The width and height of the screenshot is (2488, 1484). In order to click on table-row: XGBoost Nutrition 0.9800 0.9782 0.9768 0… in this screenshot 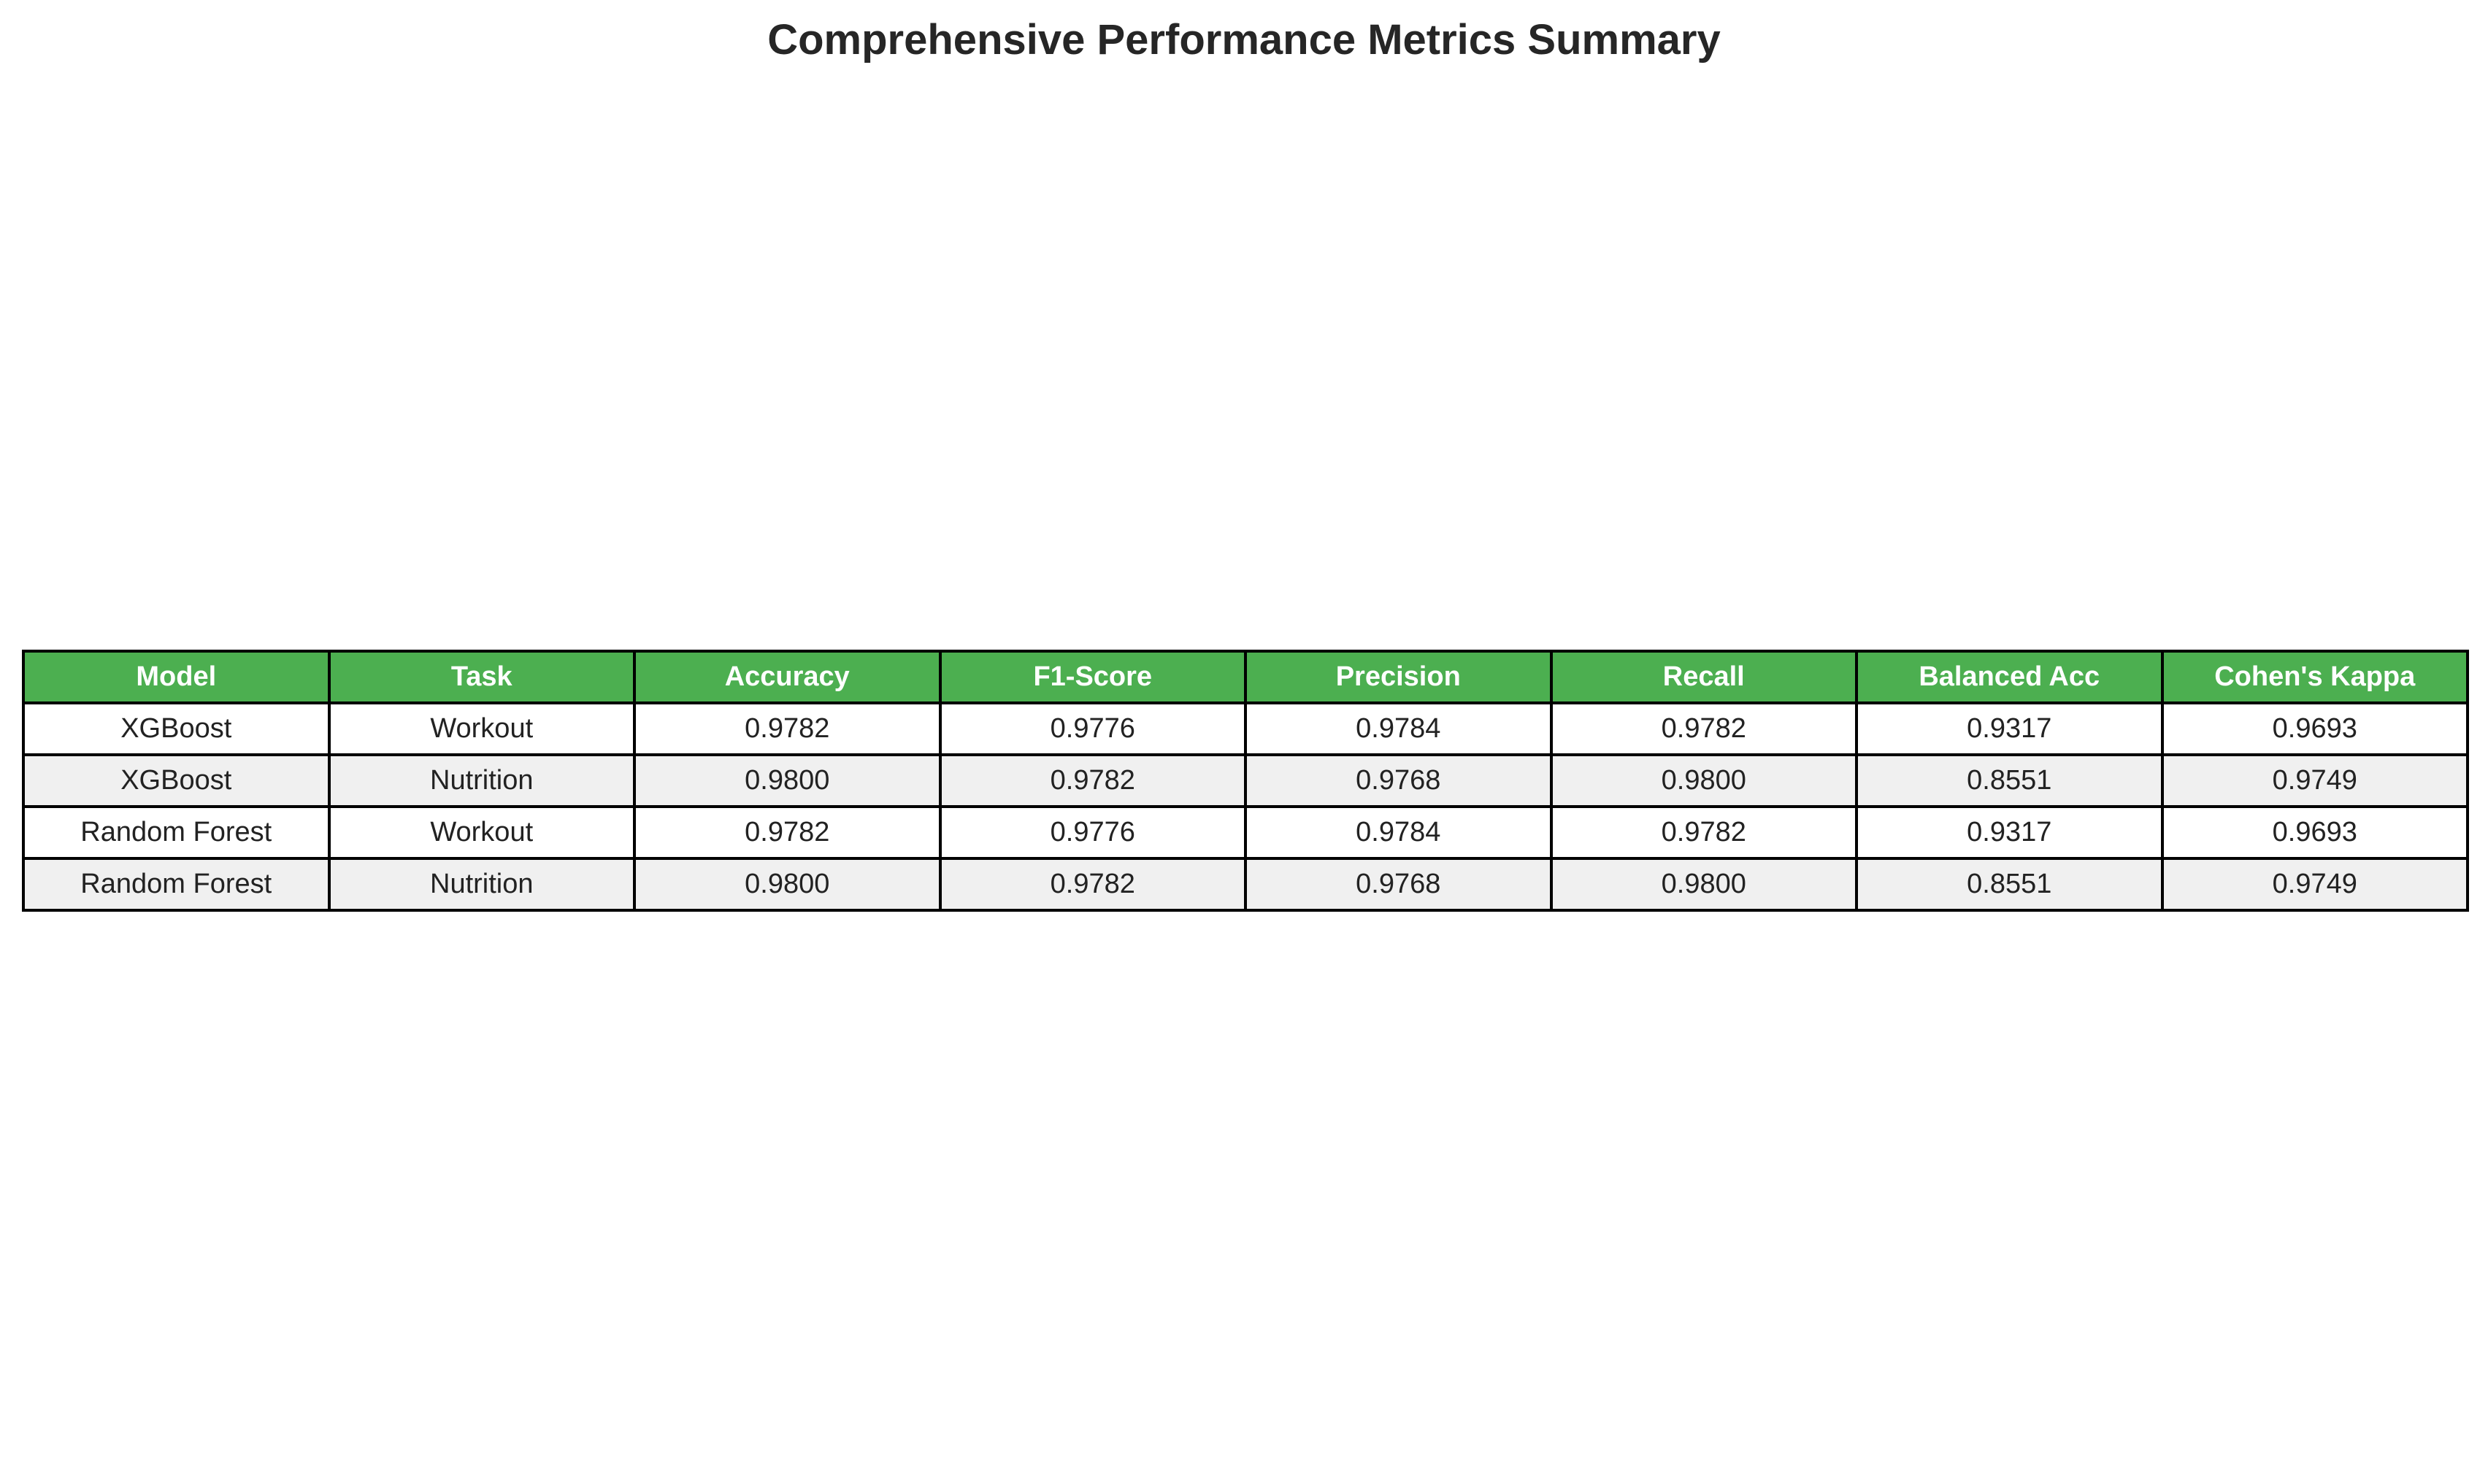, I will do `click(1246, 780)`.